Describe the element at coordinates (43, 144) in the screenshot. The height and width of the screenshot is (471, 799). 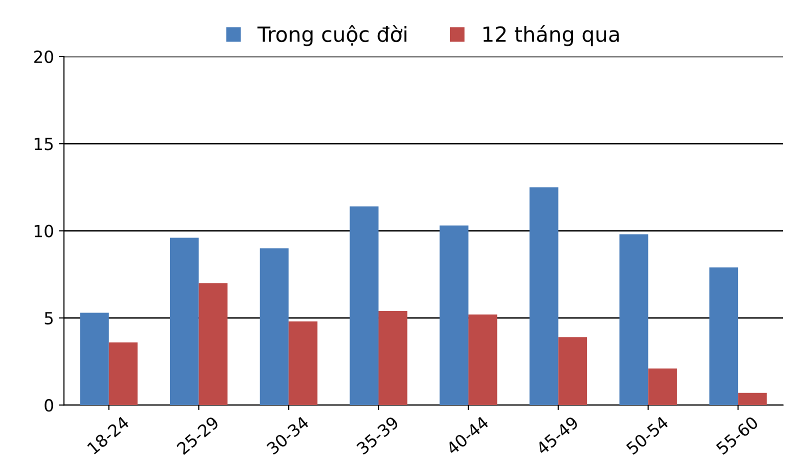
I see `y-tick-label: 15` at that location.